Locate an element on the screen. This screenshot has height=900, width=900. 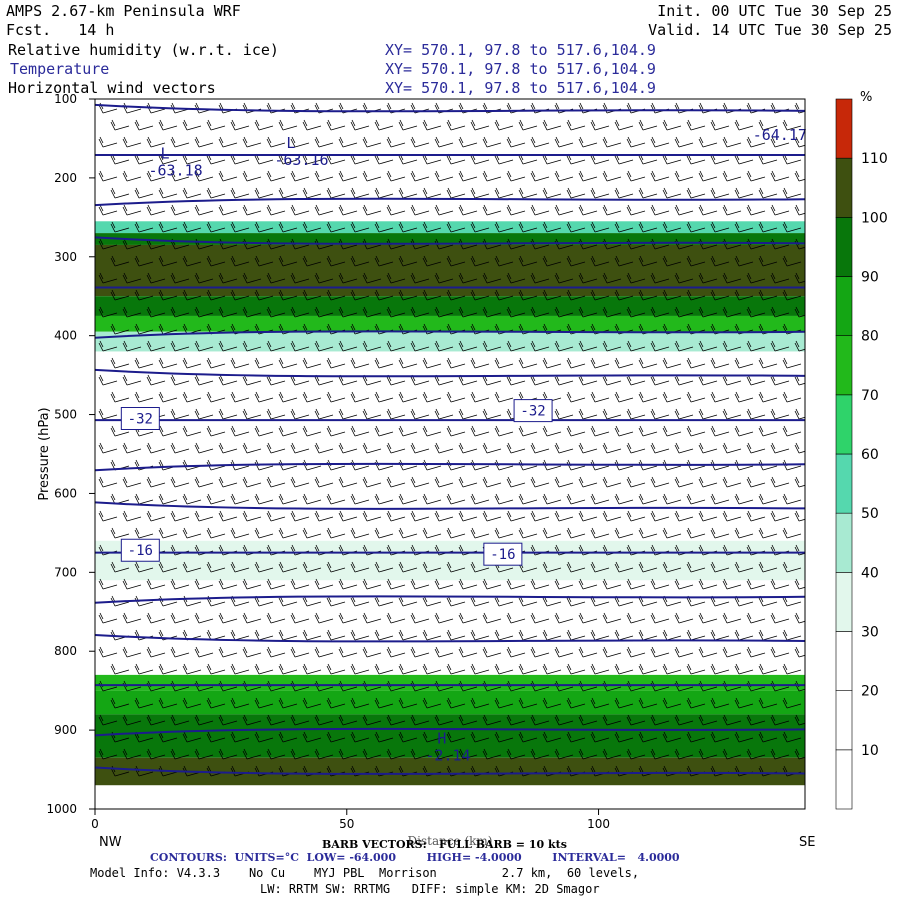
y-tick-label: 800 is located at coordinates (65, 651).